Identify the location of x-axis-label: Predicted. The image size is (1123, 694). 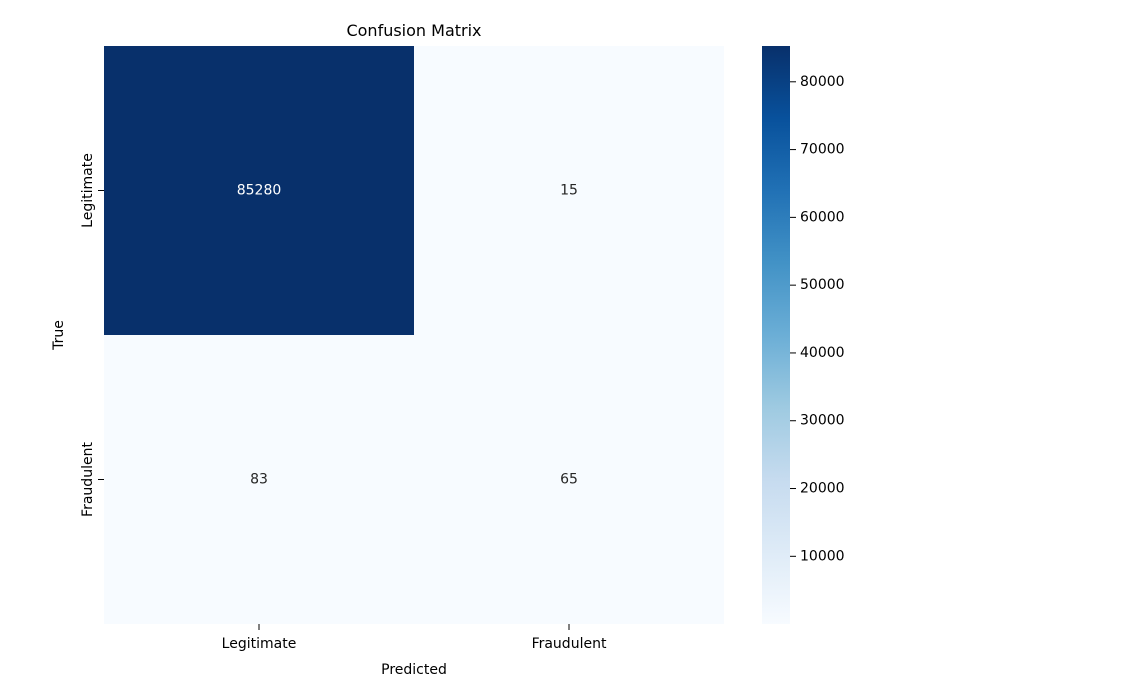
(414, 670).